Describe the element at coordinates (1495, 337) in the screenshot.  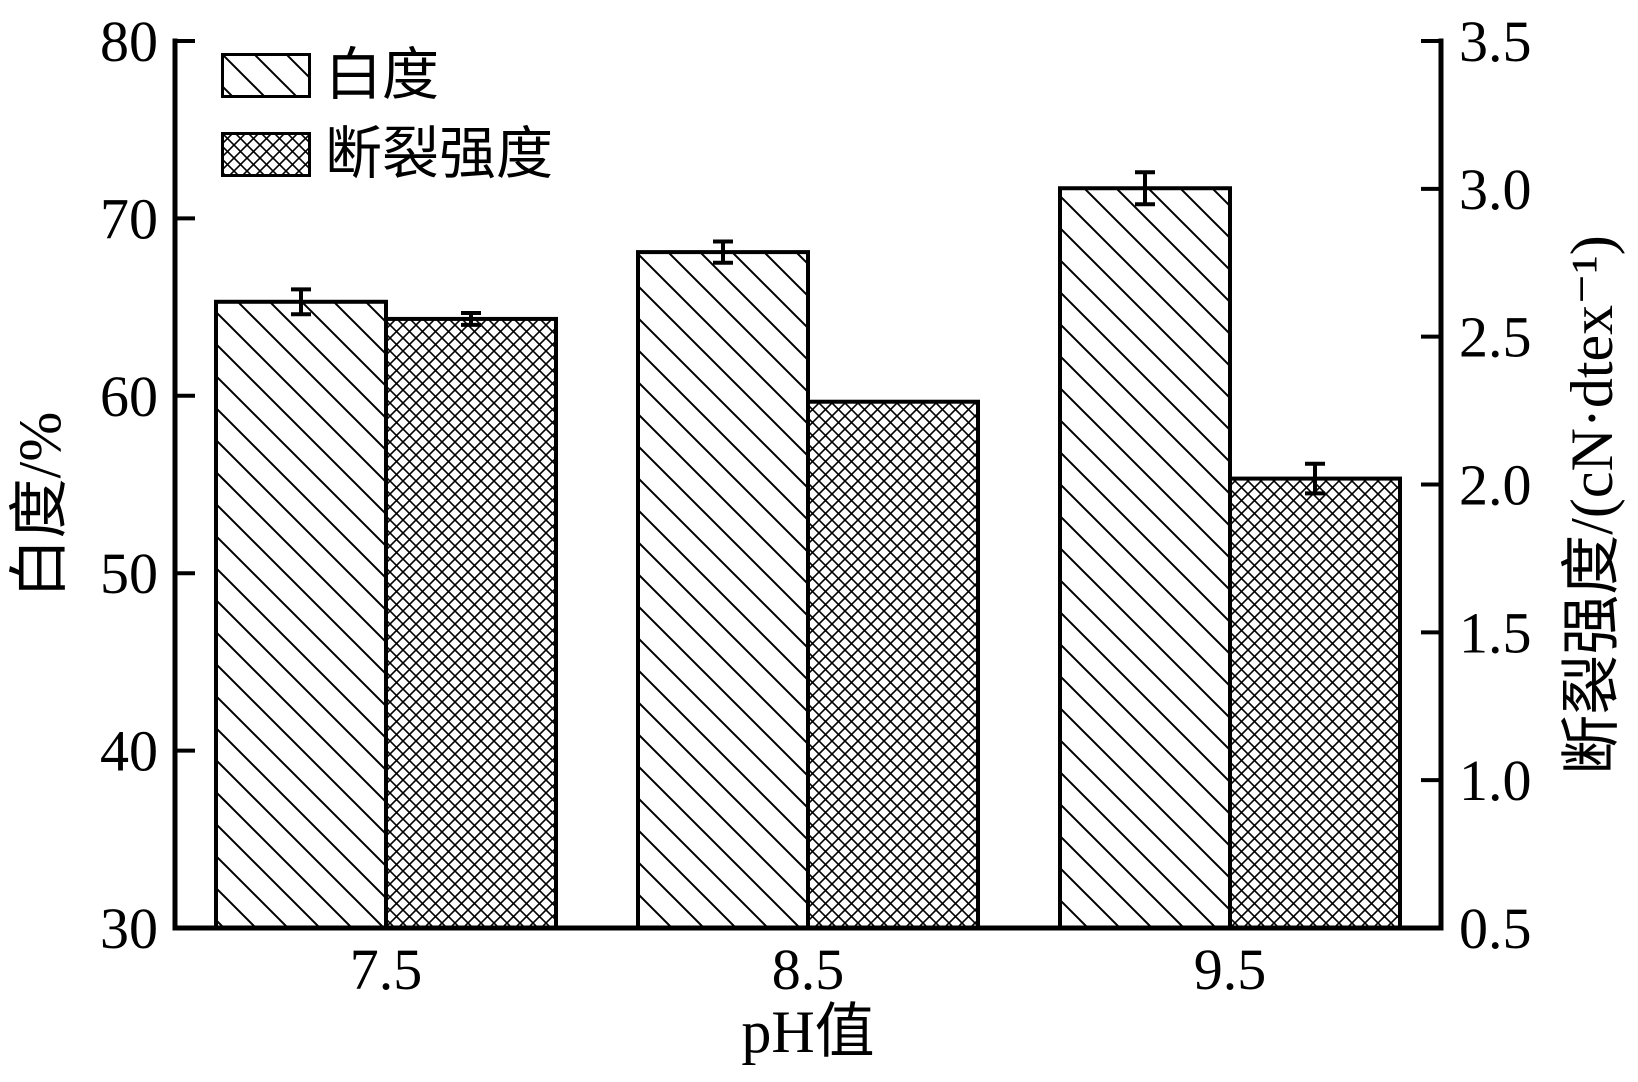
I see `right-tick-label: 2.5` at that location.